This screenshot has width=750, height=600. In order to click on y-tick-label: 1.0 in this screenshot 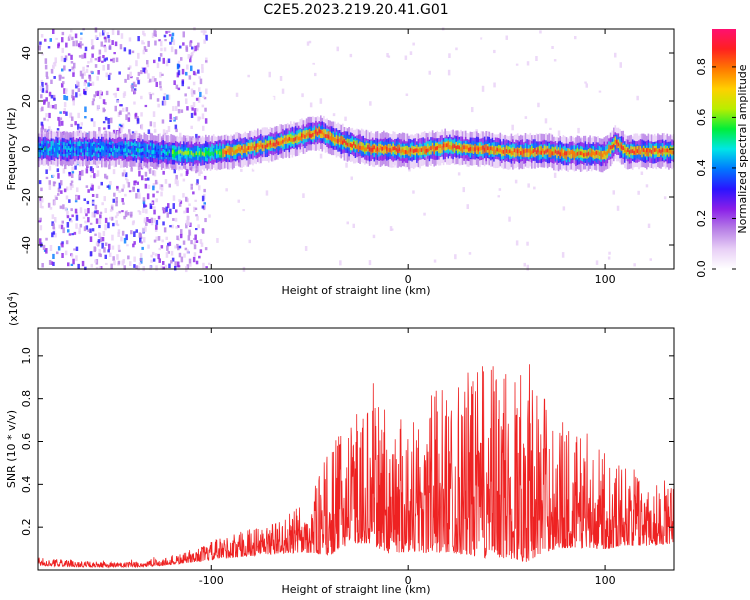, I will do `click(26, 356)`.